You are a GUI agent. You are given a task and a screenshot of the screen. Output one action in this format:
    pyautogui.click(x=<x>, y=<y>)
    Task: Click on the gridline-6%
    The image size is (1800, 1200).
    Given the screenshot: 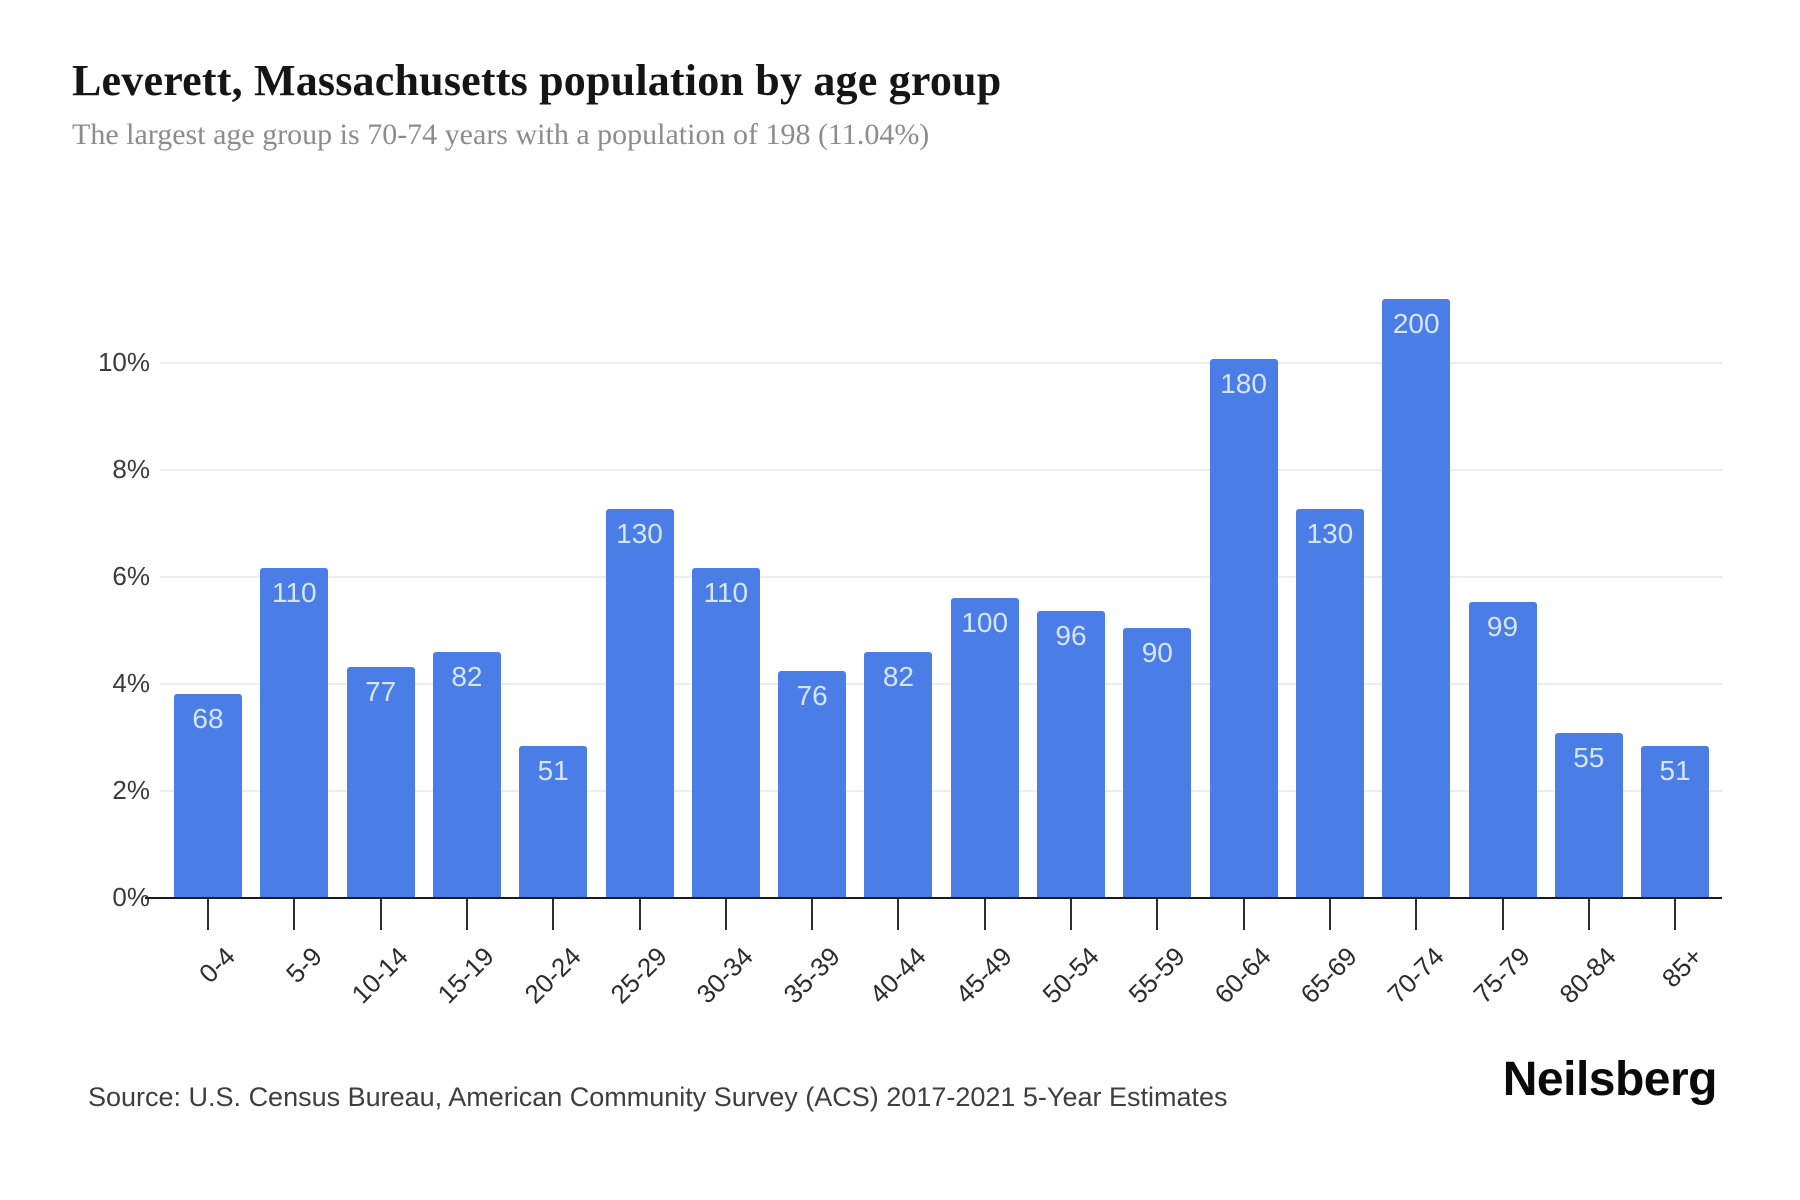 What is the action you would take?
    pyautogui.click(x=941, y=577)
    